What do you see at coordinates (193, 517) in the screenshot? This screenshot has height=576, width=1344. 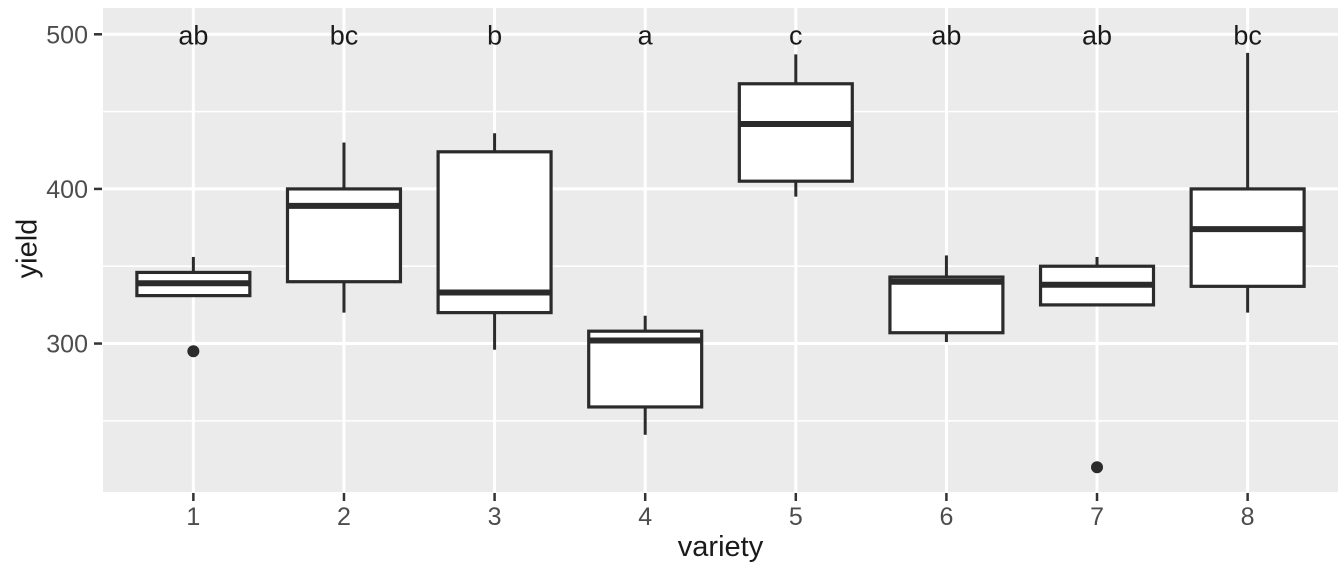 I see `x-tick-label: 1` at bounding box center [193, 517].